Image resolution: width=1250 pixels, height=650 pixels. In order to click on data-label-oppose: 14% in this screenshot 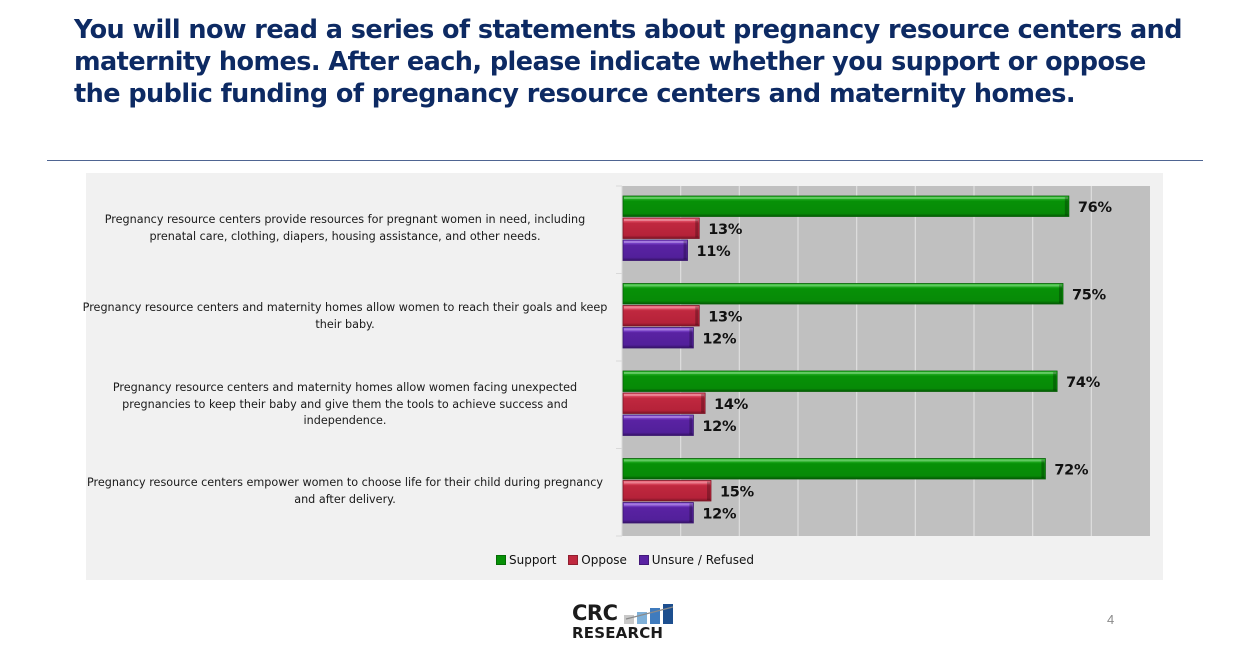, I will do `click(731, 405)`.